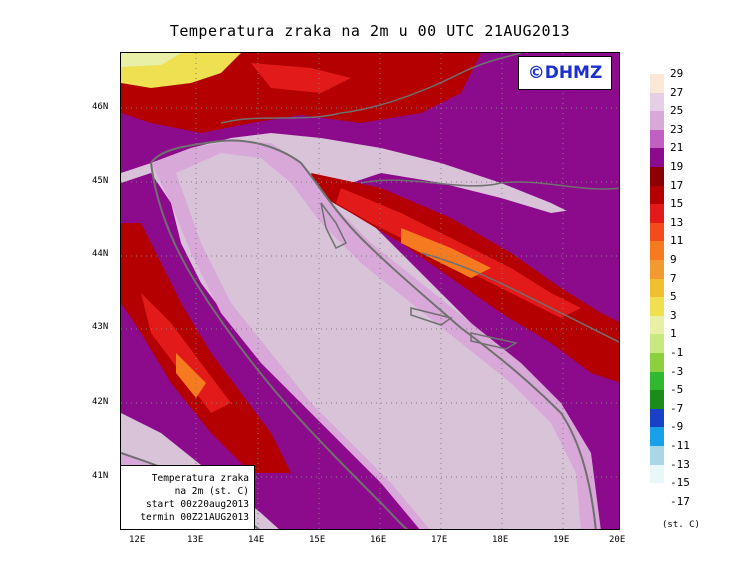 Image resolution: width=740 pixels, height=582 pixels. What do you see at coordinates (677, 352) in the screenshot?
I see `legend-label: -1` at bounding box center [677, 352].